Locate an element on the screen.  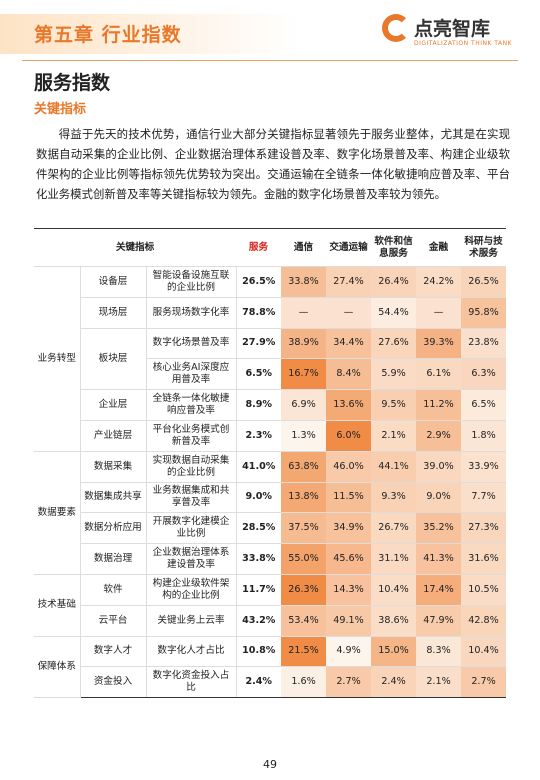
indicator-cell: 核心业务AI深度应用普及率 is located at coordinates (191, 374).